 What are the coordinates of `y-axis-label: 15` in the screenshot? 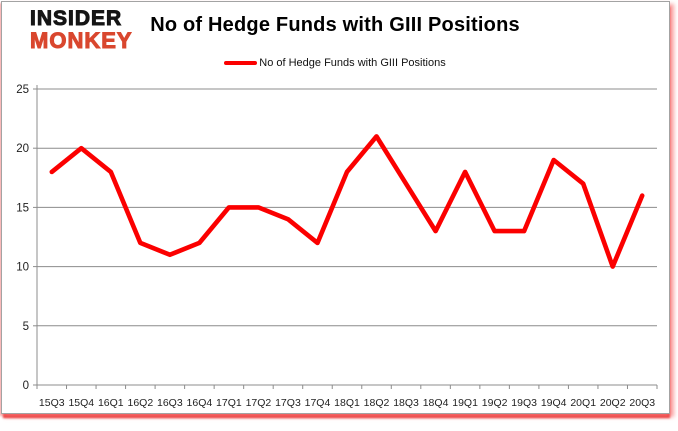 It's located at (22, 208).